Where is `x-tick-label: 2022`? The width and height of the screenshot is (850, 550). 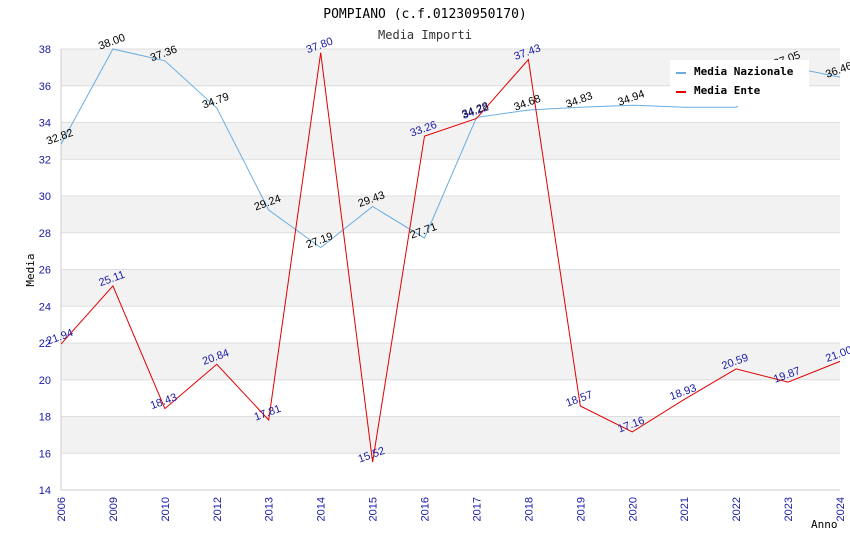 x-tick-label: 2022 is located at coordinates (737, 509).